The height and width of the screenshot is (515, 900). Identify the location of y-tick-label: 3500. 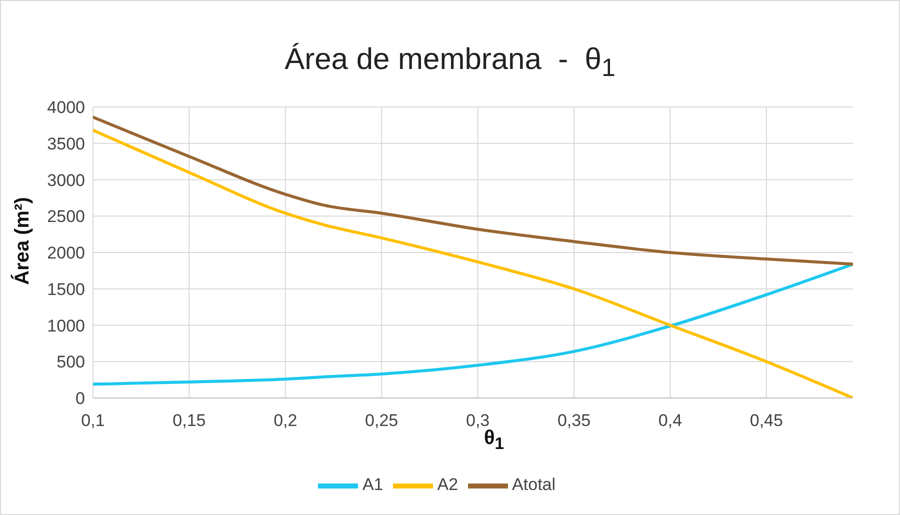
(66, 144).